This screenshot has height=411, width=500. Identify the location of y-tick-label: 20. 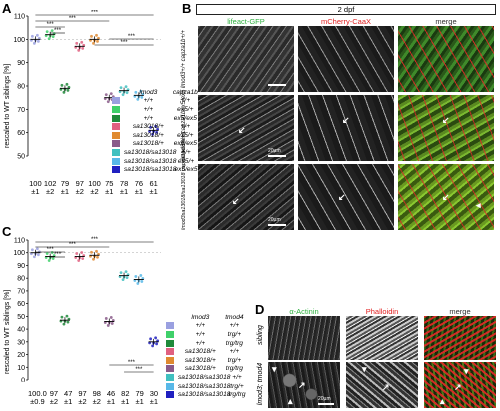
(21, 355).